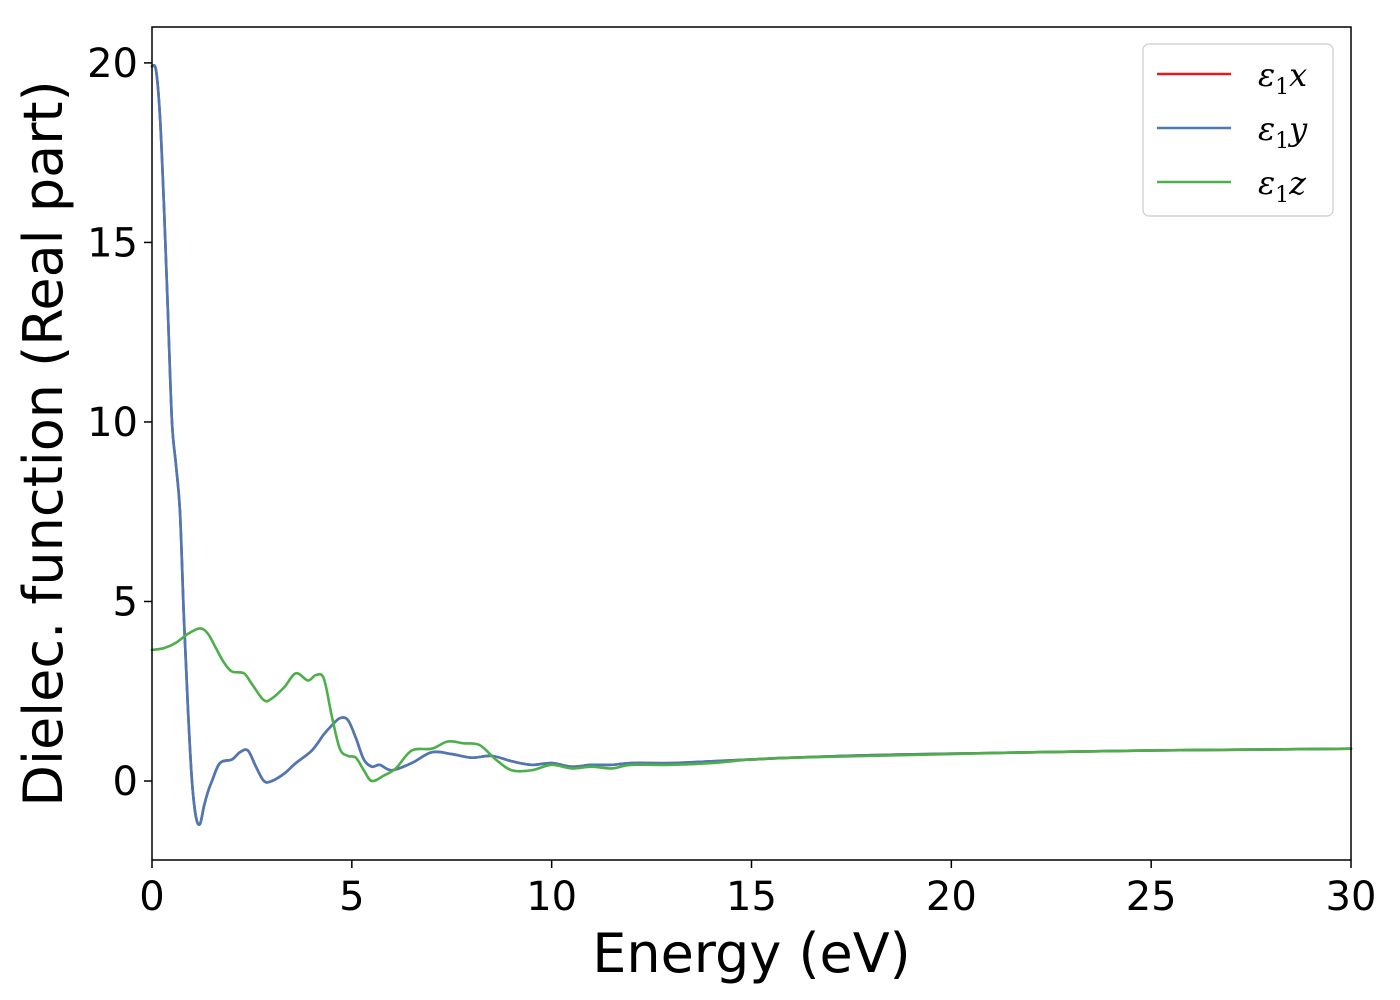  What do you see at coordinates (1283, 132) in the screenshot?
I see `legend-label-y: ε1y` at bounding box center [1283, 132].